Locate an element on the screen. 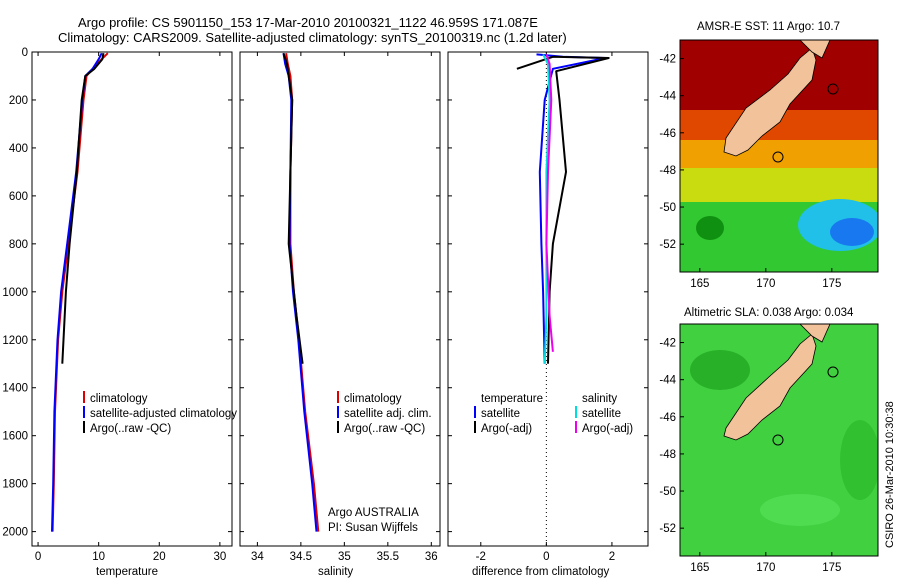  y-tick-label: 200 is located at coordinates (18, 101).